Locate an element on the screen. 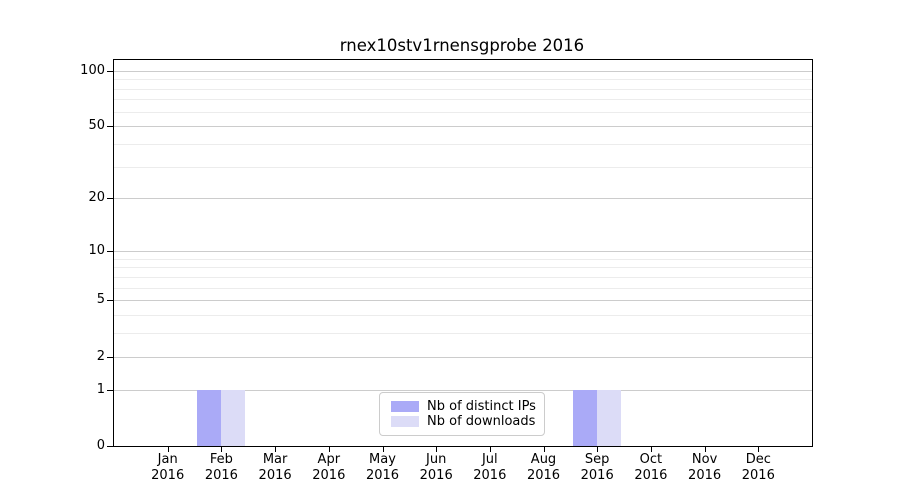 This screenshot has width=900, height=500. bar-distinct-ips-sep is located at coordinates (585, 417).